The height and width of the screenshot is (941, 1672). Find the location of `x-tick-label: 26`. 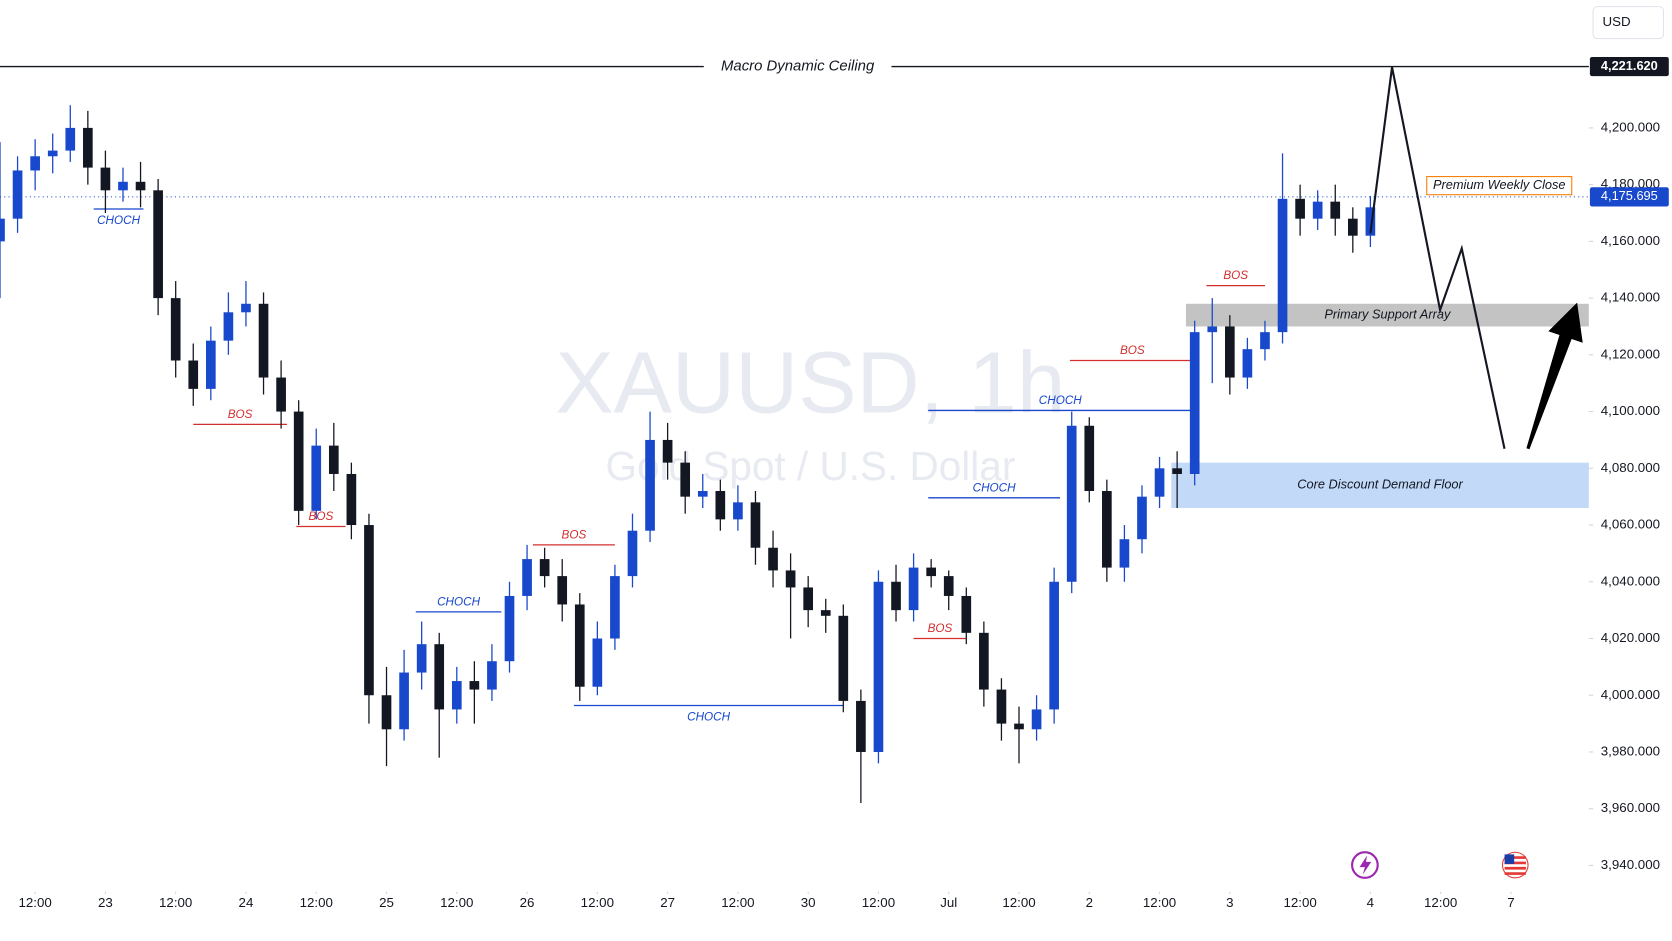

x-tick-label: 26 is located at coordinates (527, 902).